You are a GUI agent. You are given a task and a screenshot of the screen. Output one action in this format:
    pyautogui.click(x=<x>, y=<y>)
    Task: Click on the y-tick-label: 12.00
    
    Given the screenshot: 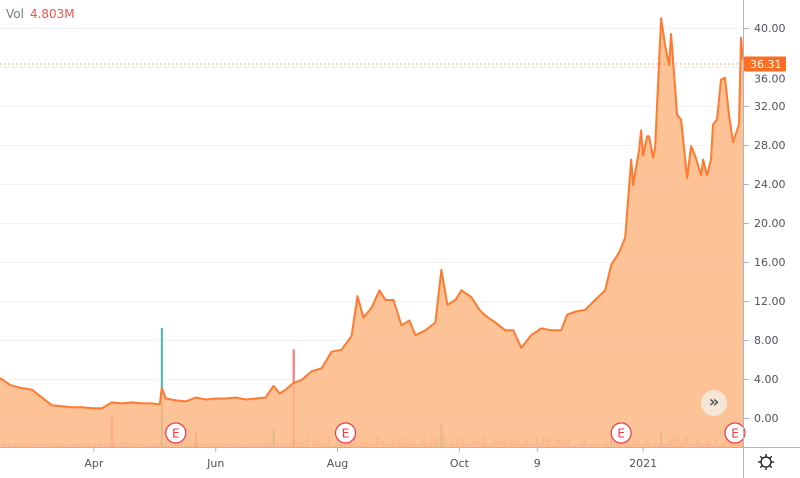 What is the action you would take?
    pyautogui.click(x=770, y=301)
    